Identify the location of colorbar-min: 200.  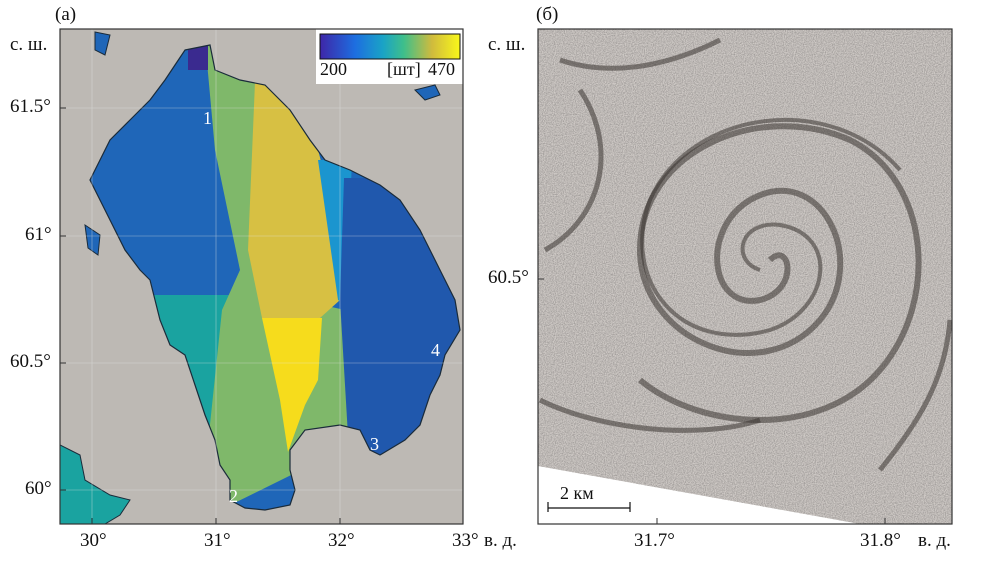
(333, 69).